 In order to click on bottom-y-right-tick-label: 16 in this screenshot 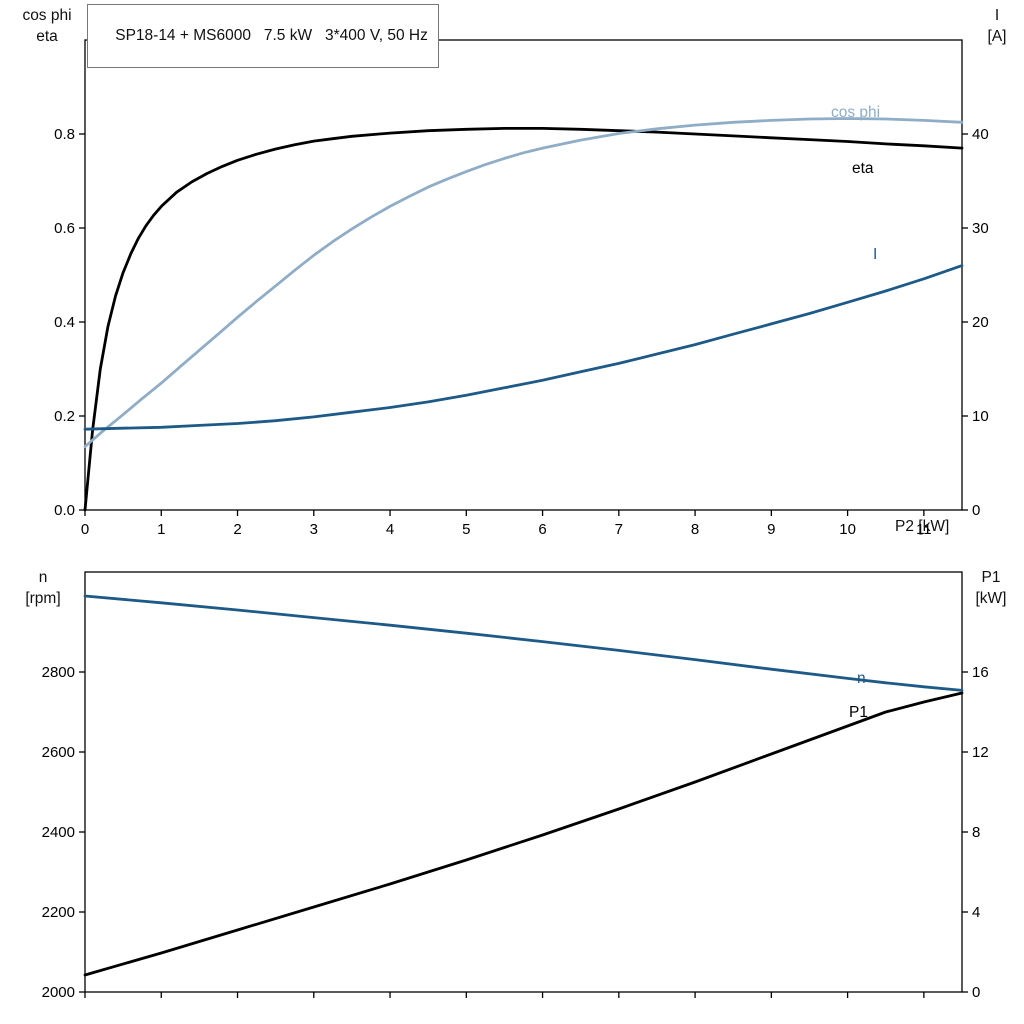, I will do `click(980, 672)`.